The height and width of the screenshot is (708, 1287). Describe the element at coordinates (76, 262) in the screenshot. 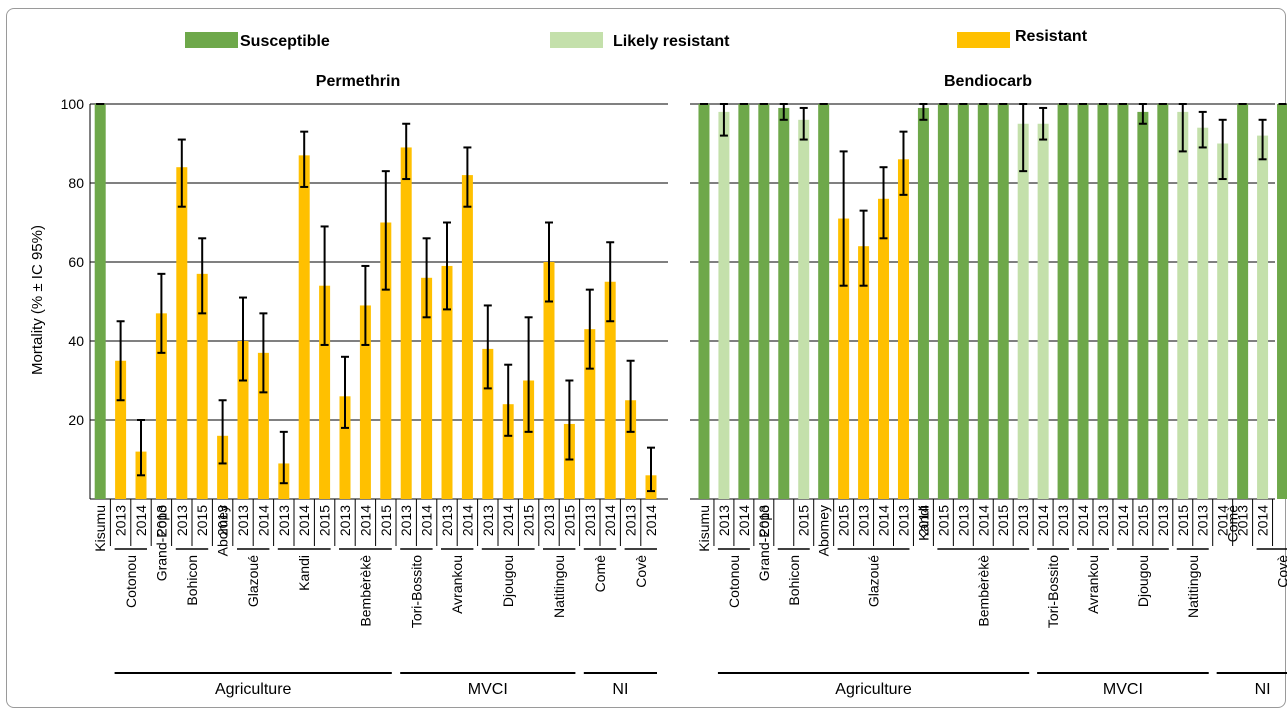

I see `y-tick-label: 60` at that location.